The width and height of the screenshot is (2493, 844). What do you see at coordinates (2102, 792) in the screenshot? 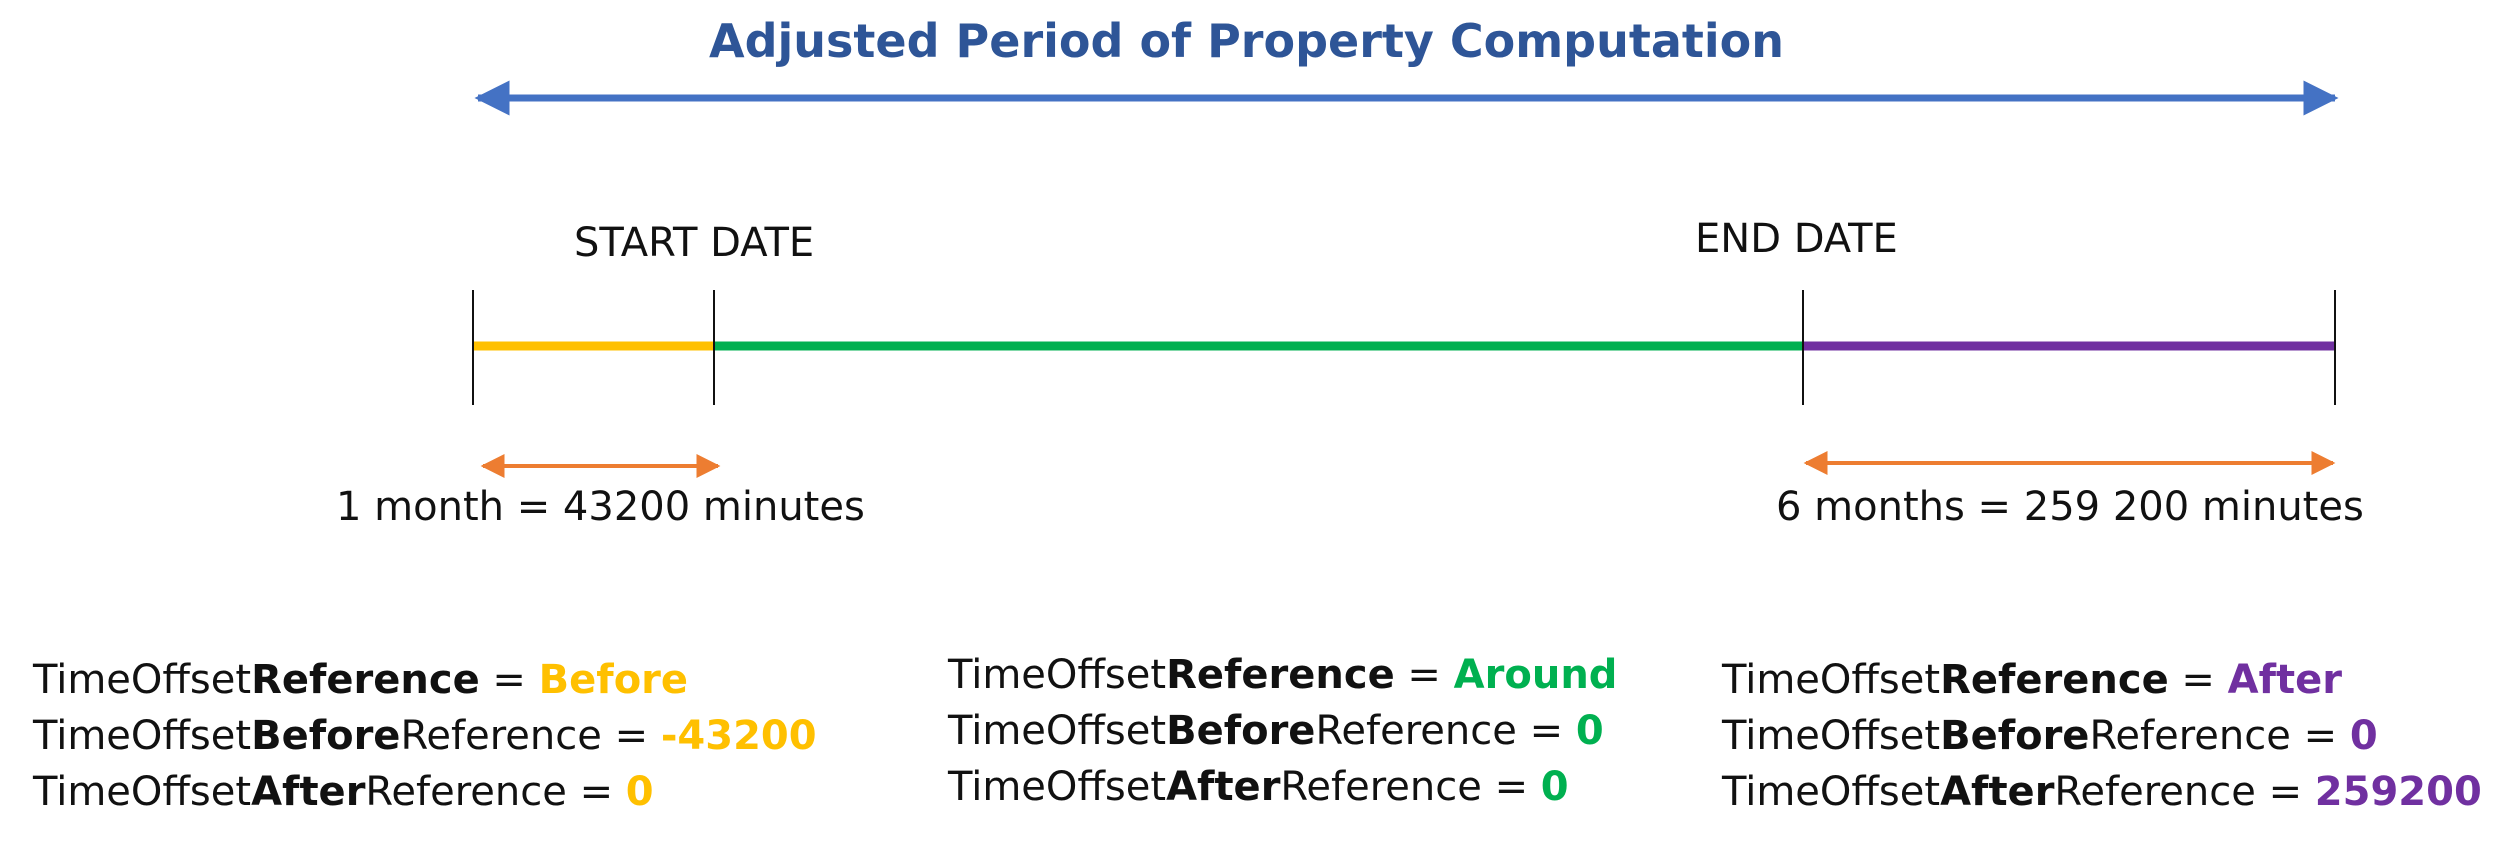
I see `after-reference-line: TimeOffsetAfterReference = 259200` at bounding box center [2102, 792].